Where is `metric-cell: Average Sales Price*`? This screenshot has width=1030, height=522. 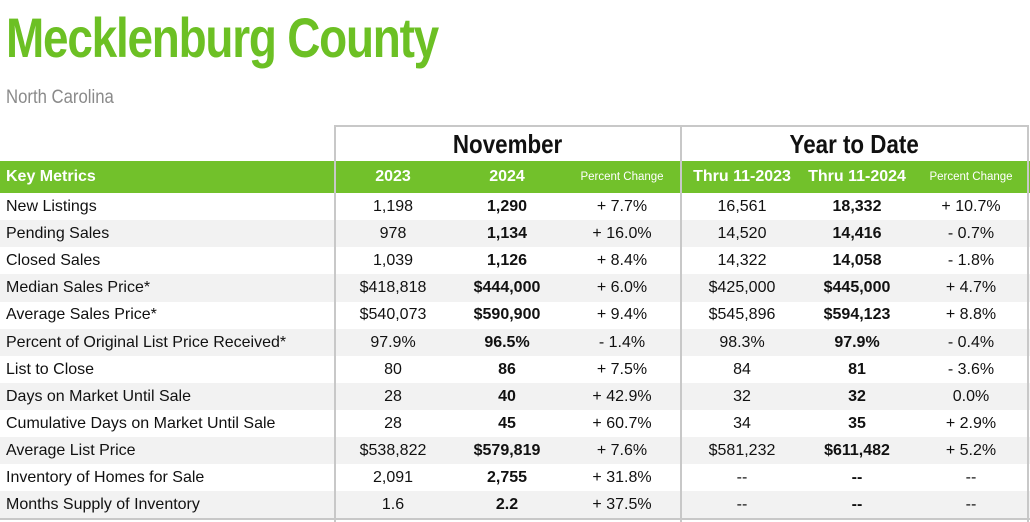
metric-cell: Average Sales Price* is located at coordinates (81, 315).